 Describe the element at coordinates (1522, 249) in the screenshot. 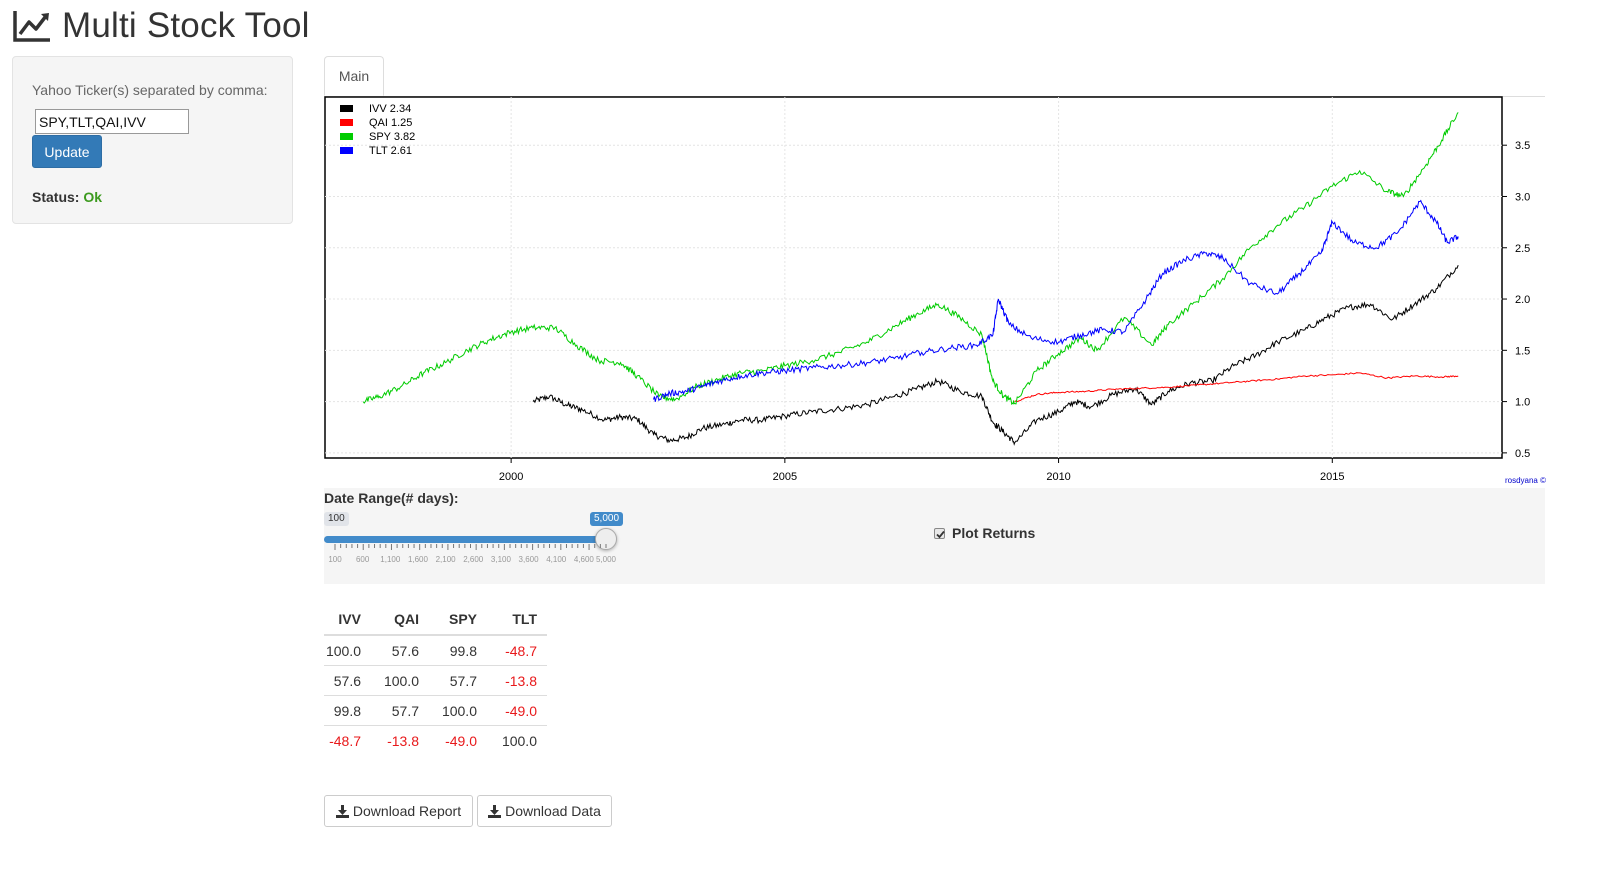

I see `y-tick-label: 2.5` at that location.